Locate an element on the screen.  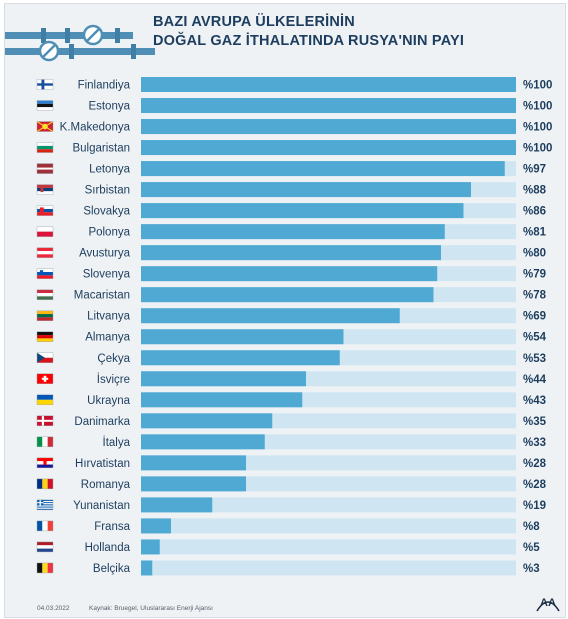
title-line-2: DOĞAL GAZ İTHALATINDA RUSYA'NIN PAYI is located at coordinates (309, 41).